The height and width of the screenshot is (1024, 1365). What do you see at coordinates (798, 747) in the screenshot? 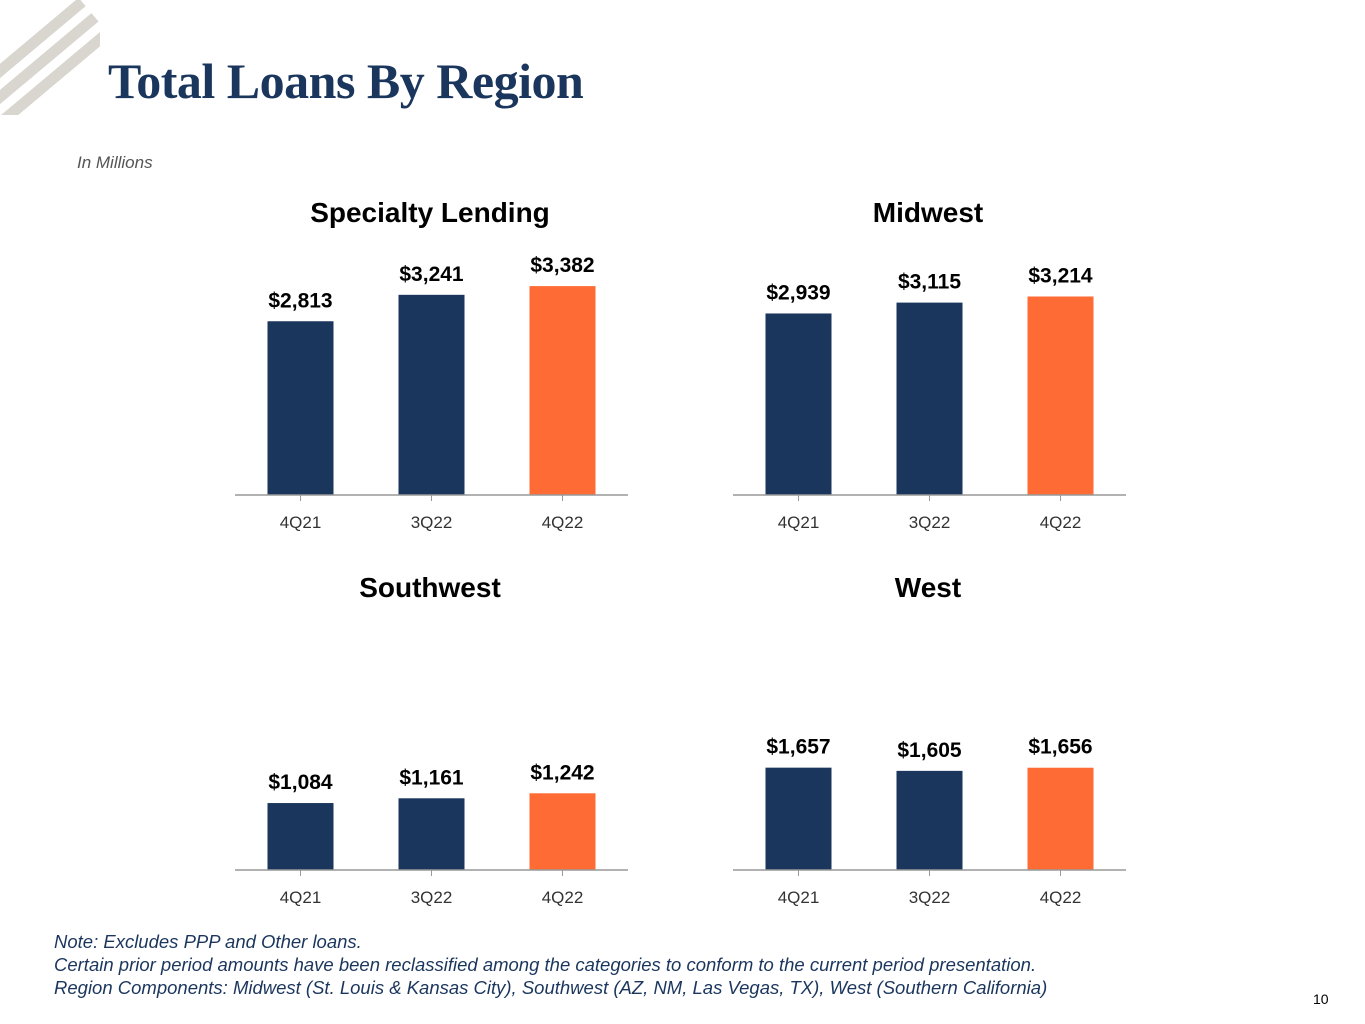
I see `data-label: $1,657` at bounding box center [798, 747].